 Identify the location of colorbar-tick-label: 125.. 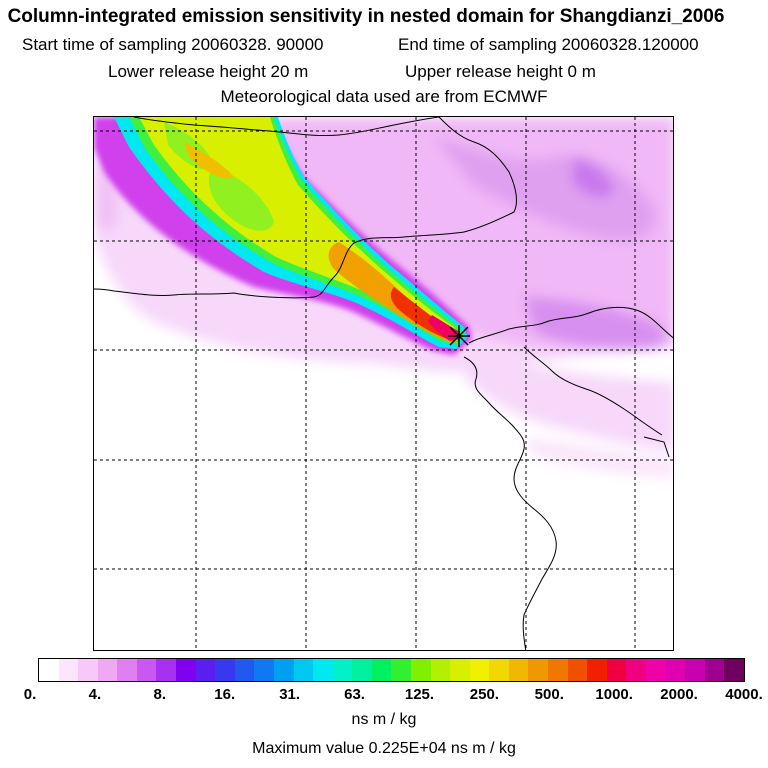
(419, 694).